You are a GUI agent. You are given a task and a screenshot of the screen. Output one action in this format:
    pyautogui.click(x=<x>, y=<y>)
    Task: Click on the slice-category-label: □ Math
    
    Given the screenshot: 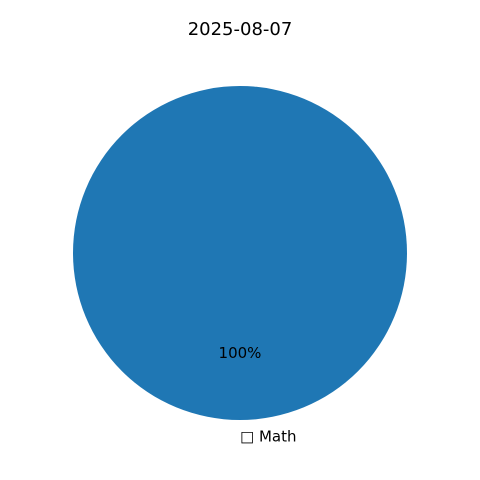 What is the action you would take?
    pyautogui.click(x=268, y=437)
    